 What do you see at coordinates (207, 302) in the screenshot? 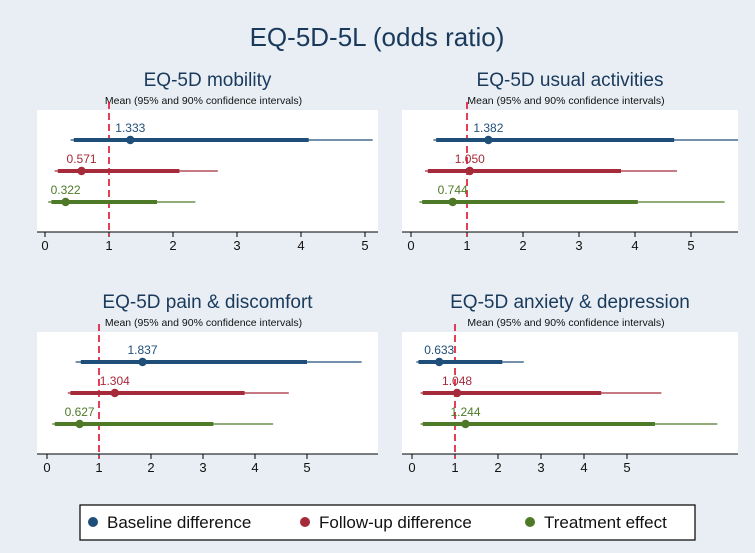
I see `panel-title: EQ-5D pain & discomfort` at bounding box center [207, 302].